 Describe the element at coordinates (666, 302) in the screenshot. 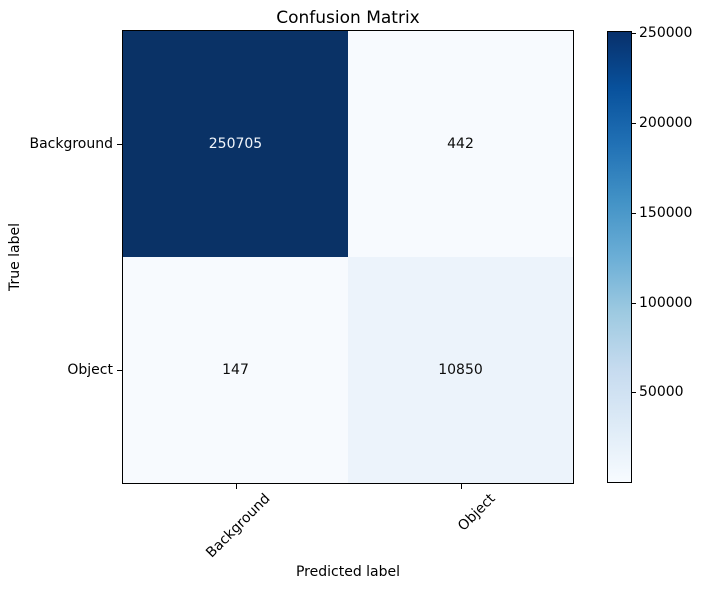

I see `colorbar-tick-label: 100000` at that location.